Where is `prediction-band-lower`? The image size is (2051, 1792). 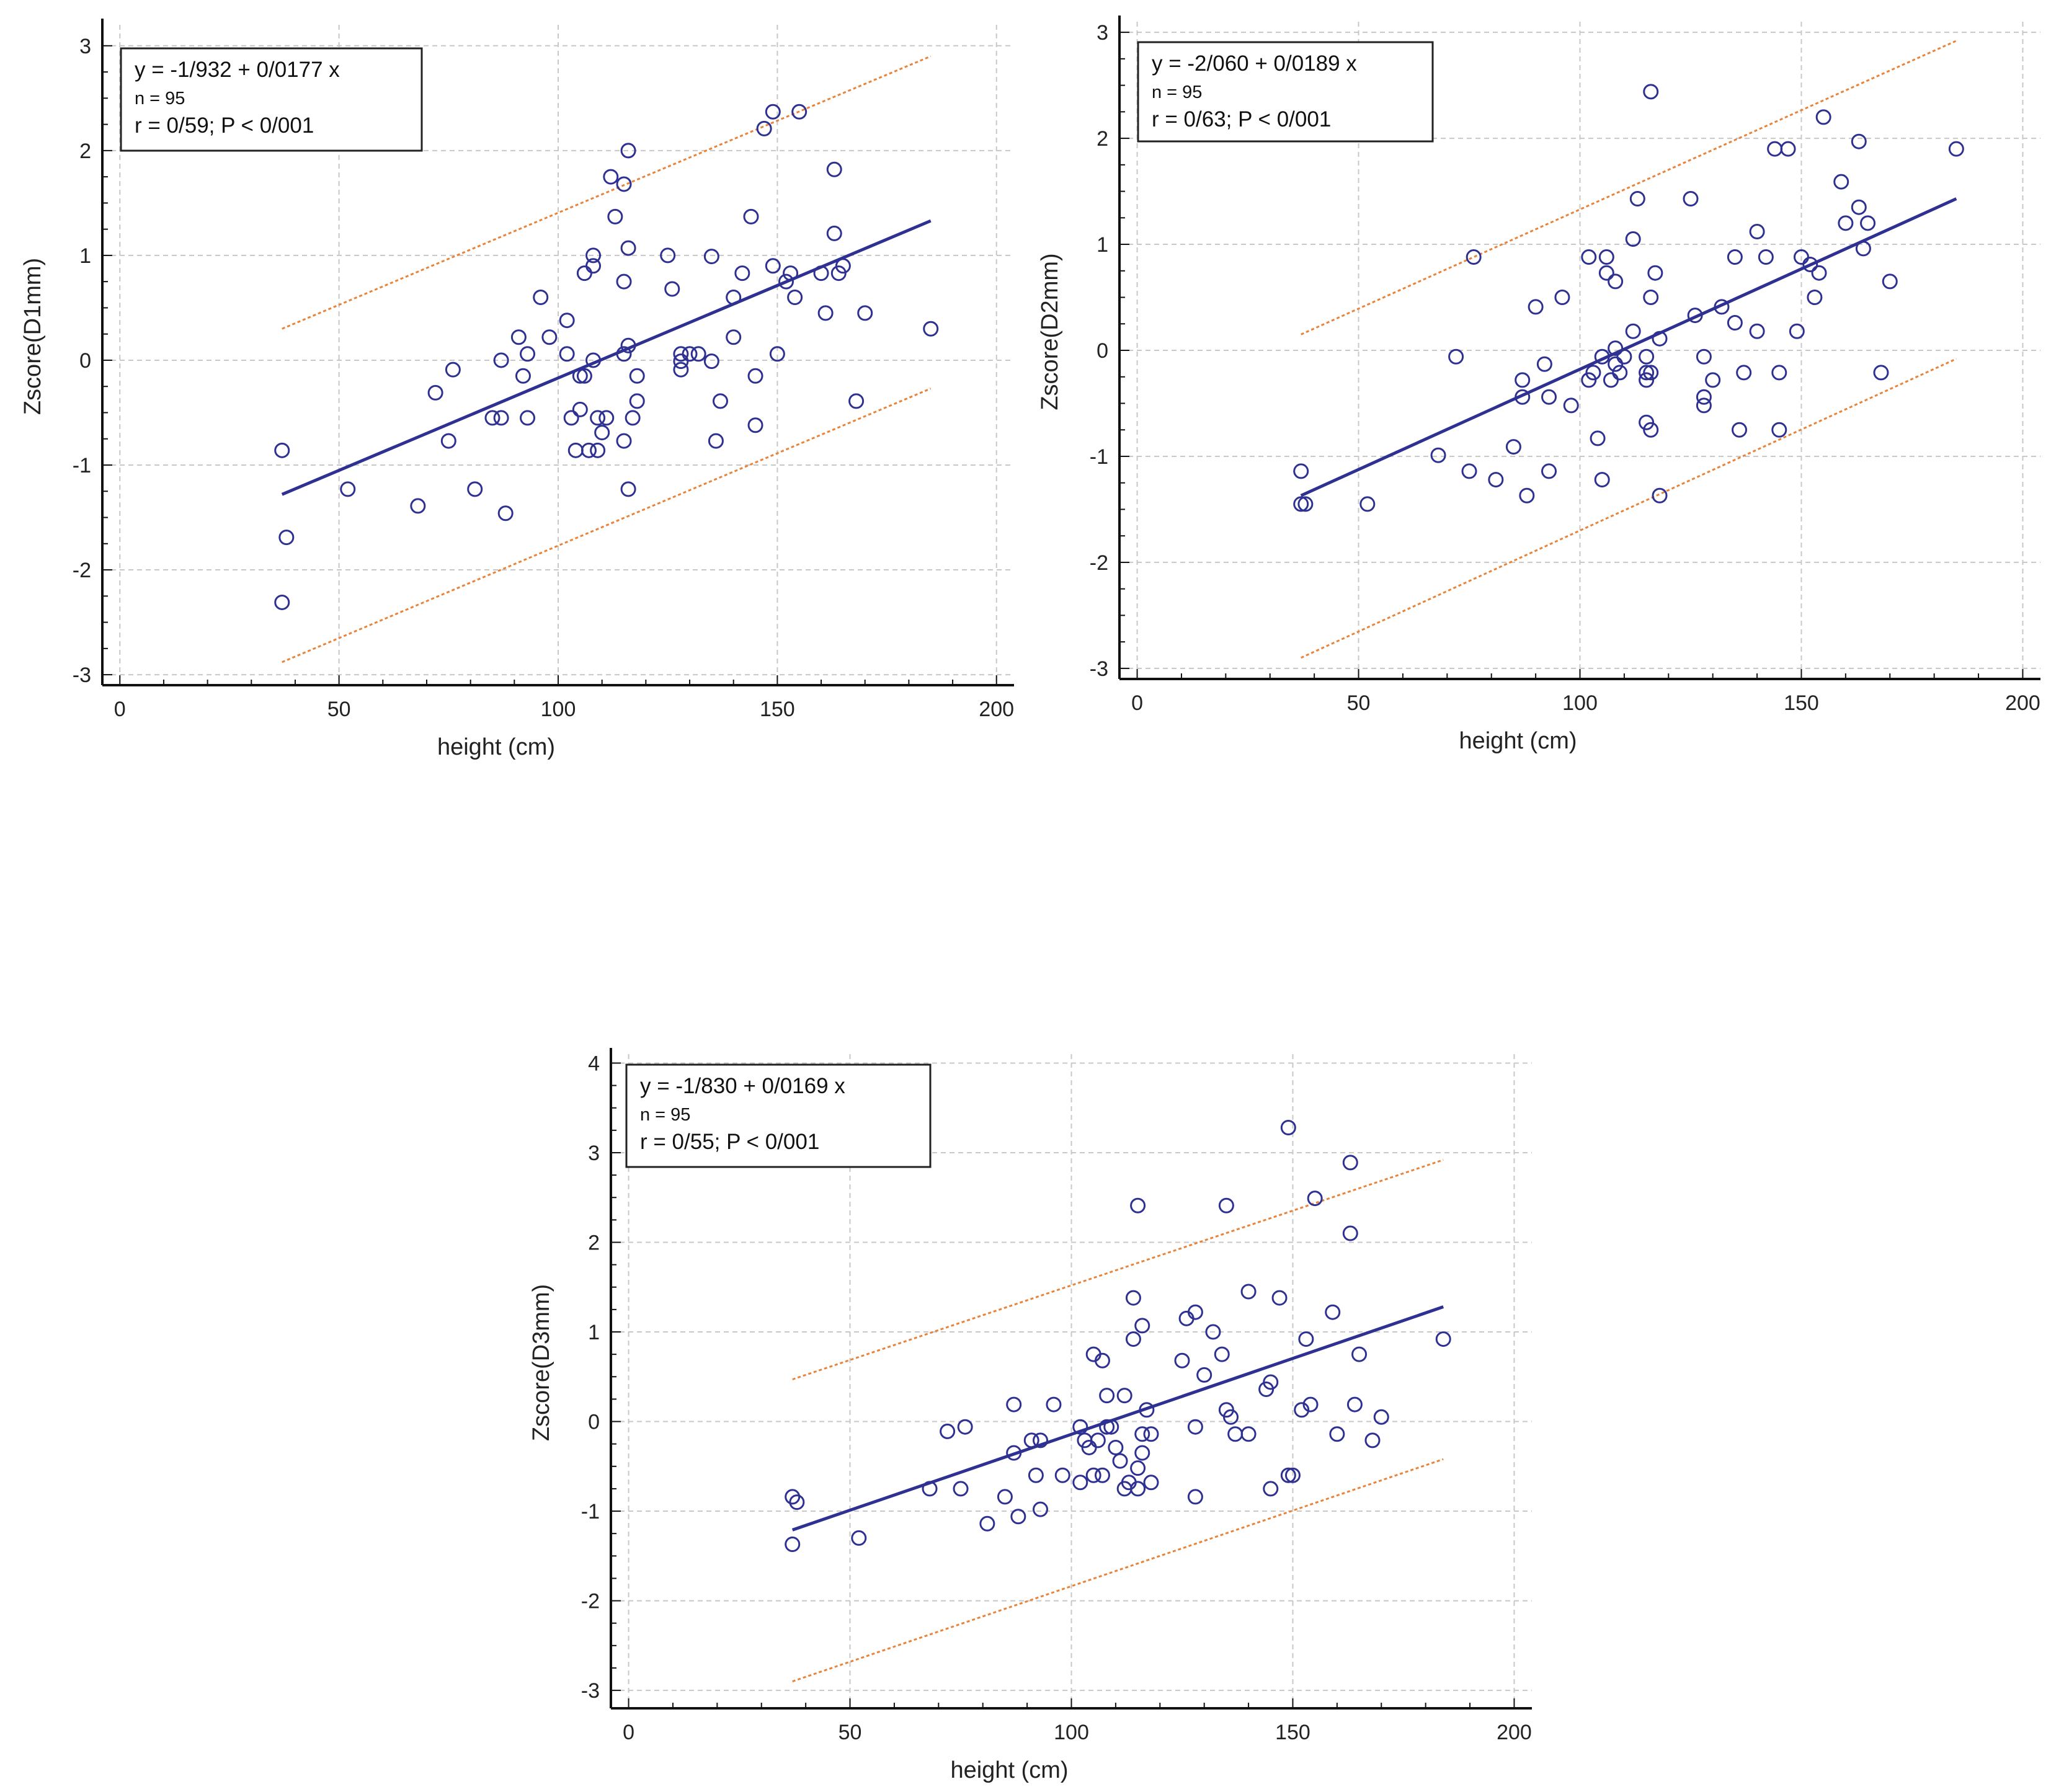
prediction-band-lower is located at coordinates (607, 525).